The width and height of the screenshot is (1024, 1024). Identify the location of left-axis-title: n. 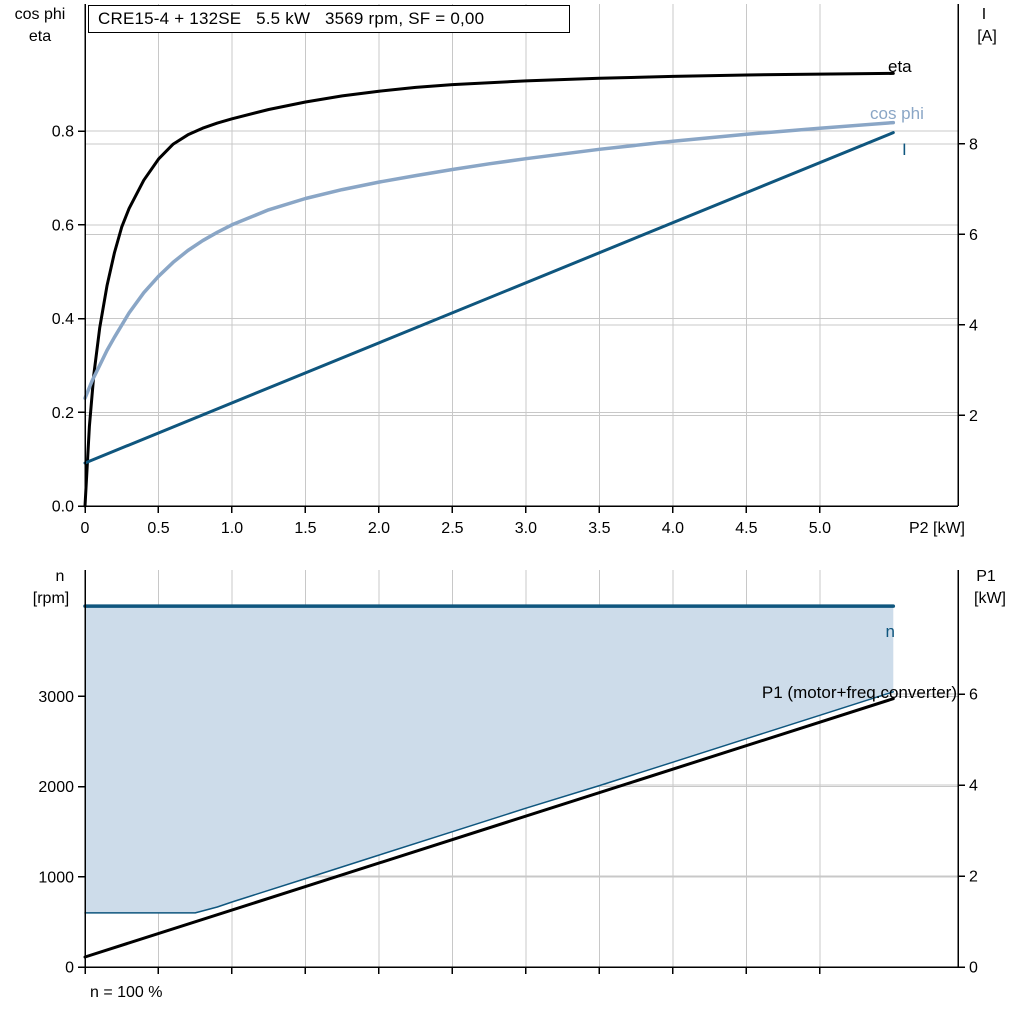
(60, 576).